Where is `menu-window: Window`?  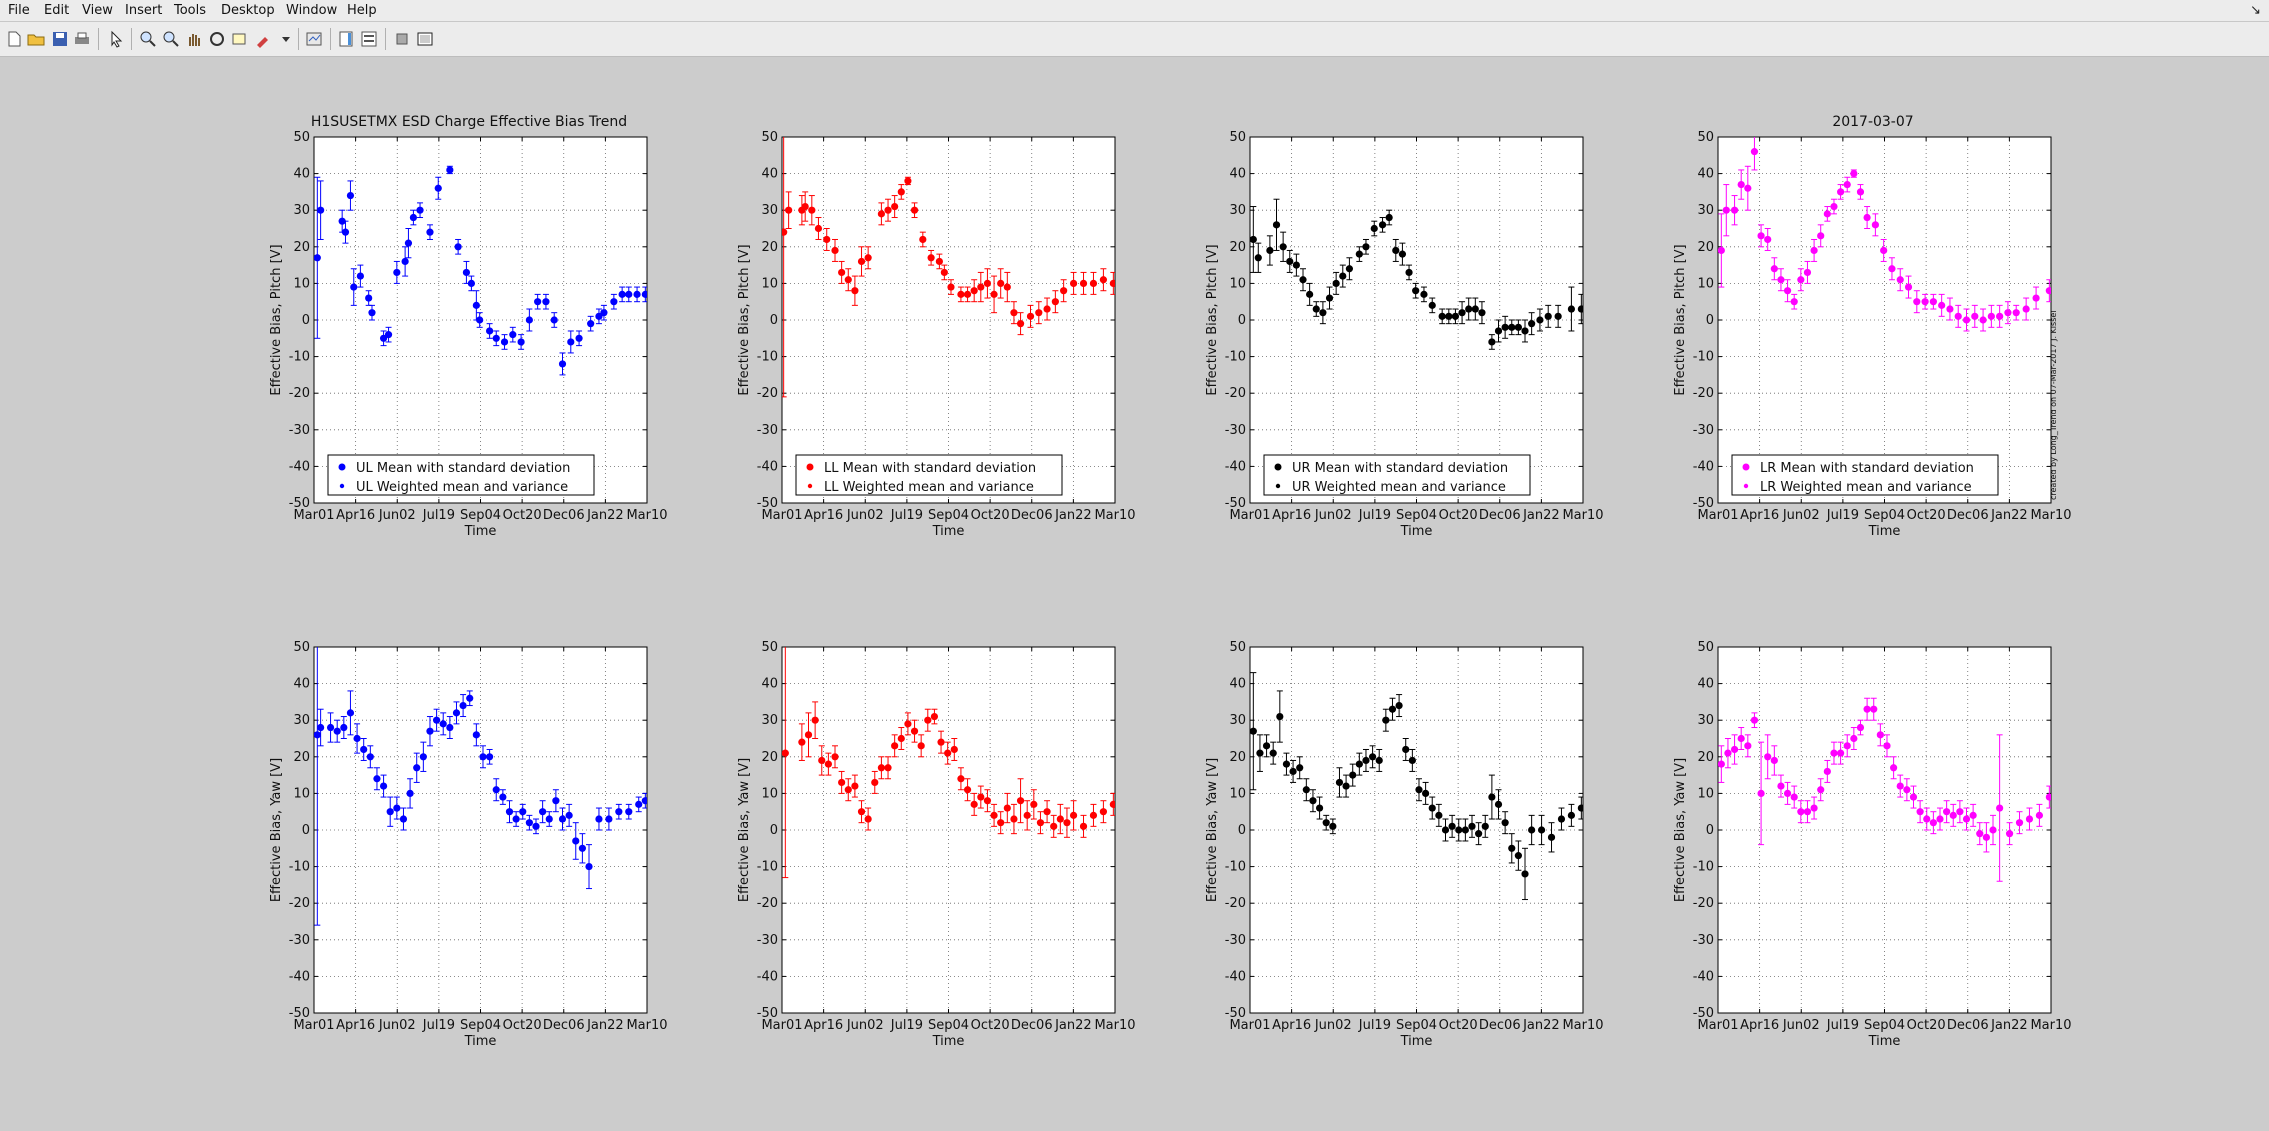
menu-window: Window is located at coordinates (312, 10).